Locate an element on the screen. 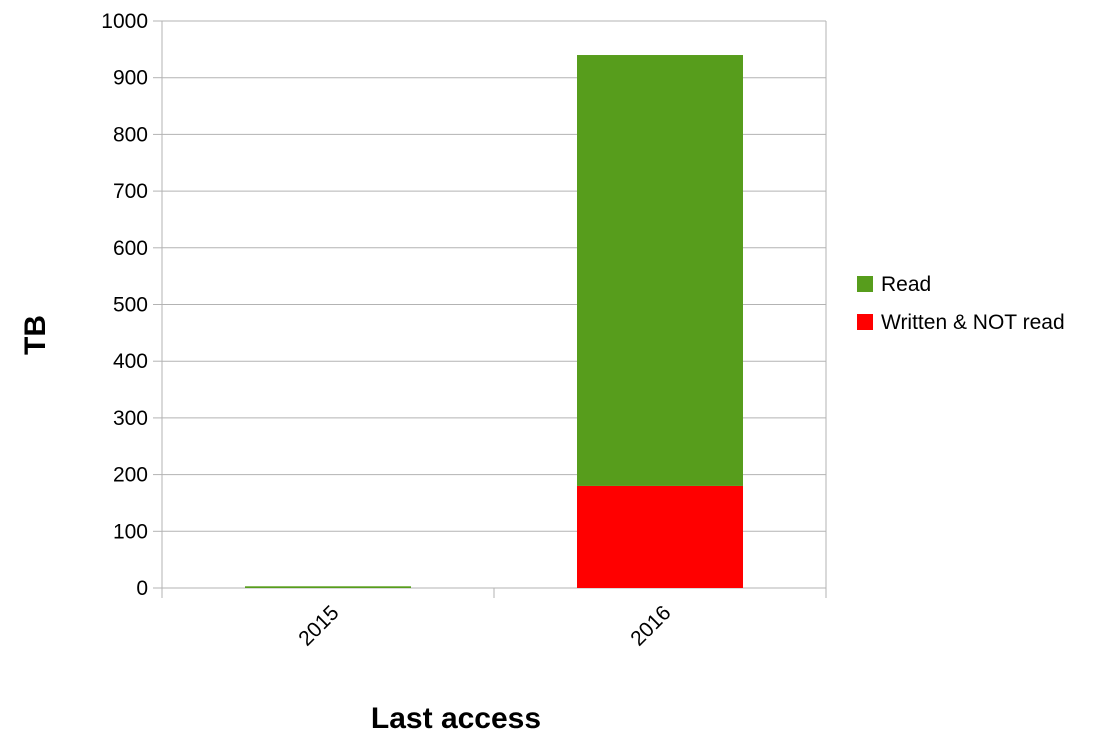 The width and height of the screenshot is (1109, 731). y-tick-label: 1000 is located at coordinates (124, 21).